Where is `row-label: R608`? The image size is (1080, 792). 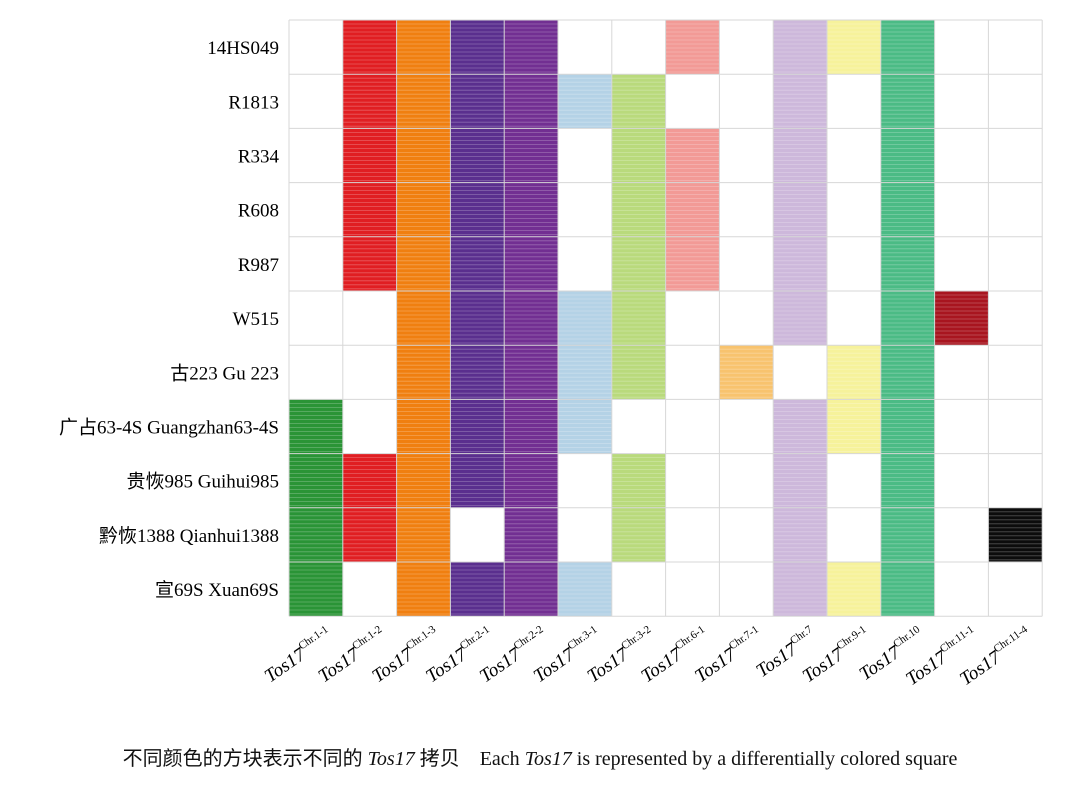 row-label: R608 is located at coordinates (258, 211).